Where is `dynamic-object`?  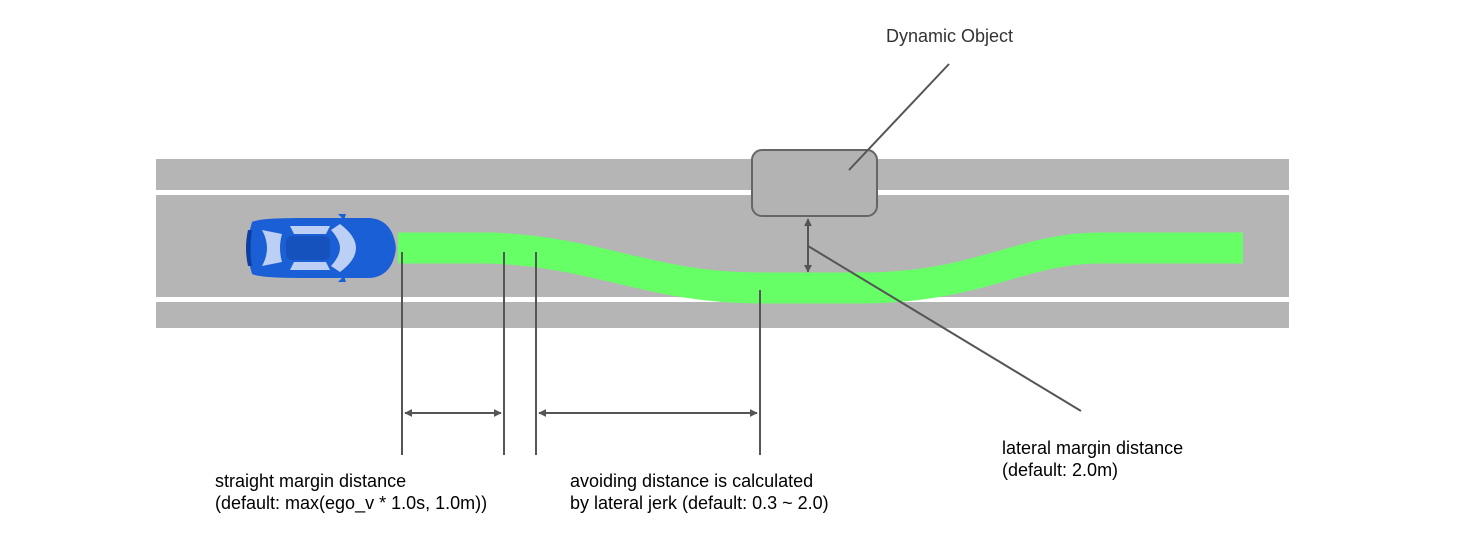
dynamic-object is located at coordinates (814, 183).